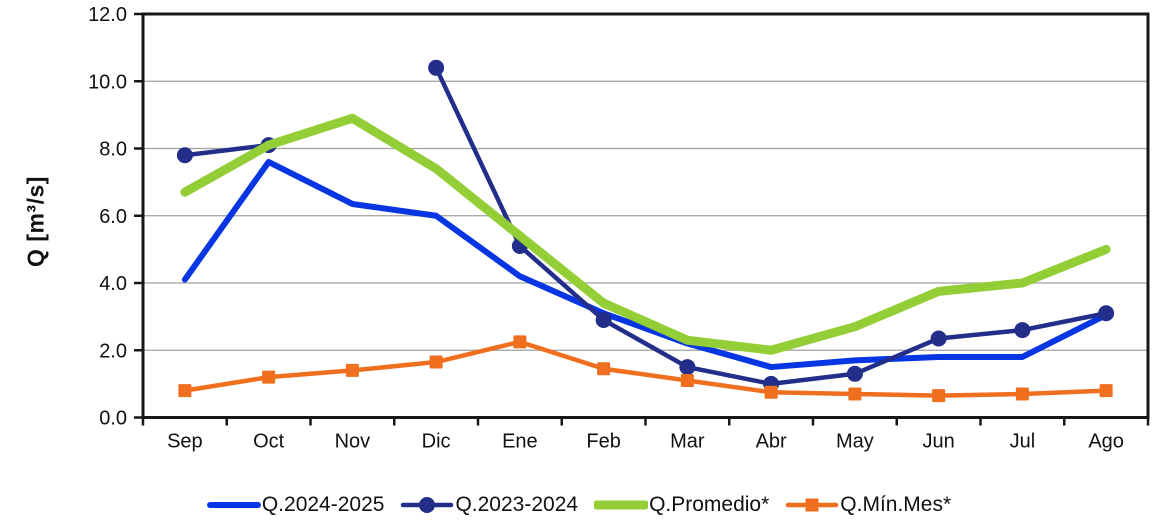 Image resolution: width=1158 pixels, height=527 pixels. I want to click on x-tick-label: Abr, so click(771, 442).